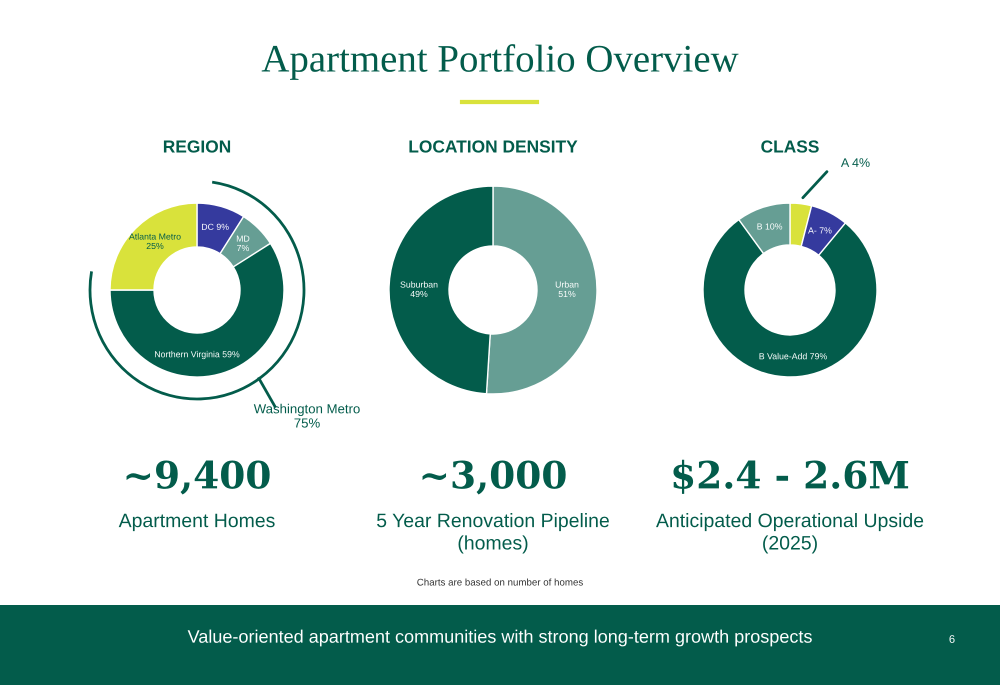  What do you see at coordinates (155, 236) in the screenshot?
I see `slice-label: Atlanta Metro` at bounding box center [155, 236].